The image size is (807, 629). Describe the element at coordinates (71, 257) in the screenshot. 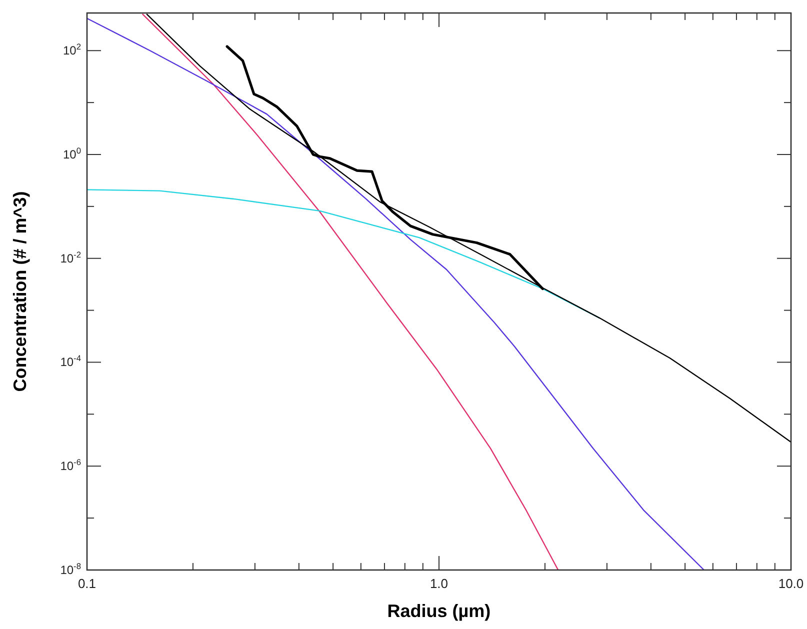

I see `y-tick-label: 10$^{-2}$` at that location.